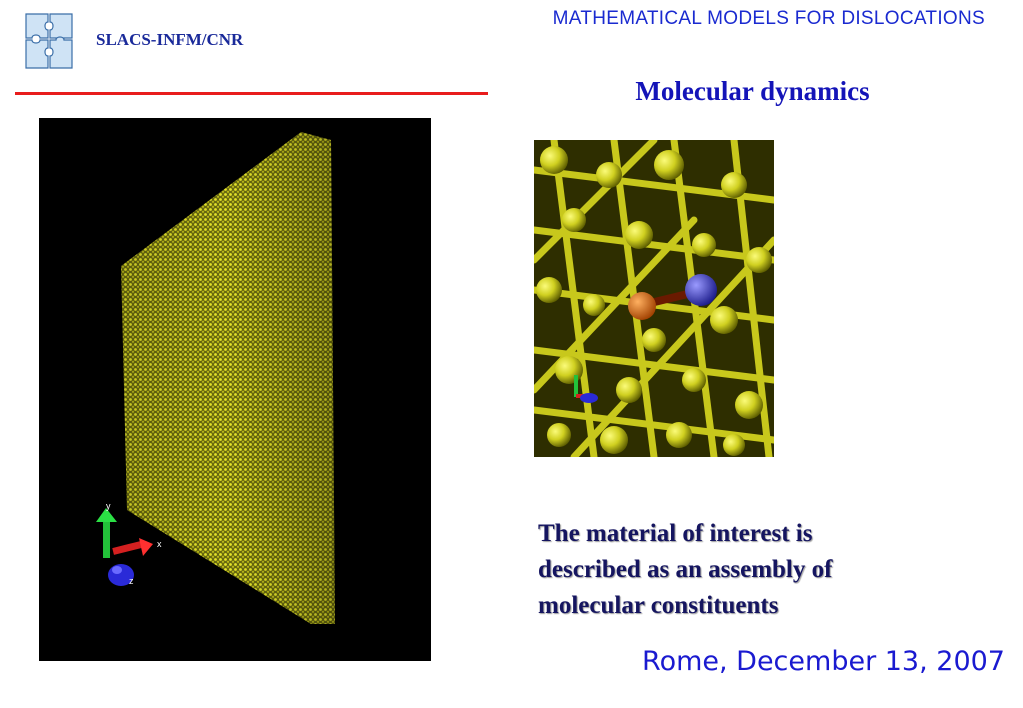 The image size is (1023, 708). Describe the element at coordinates (251, 93) in the screenshot. I see `header-divider` at that location.